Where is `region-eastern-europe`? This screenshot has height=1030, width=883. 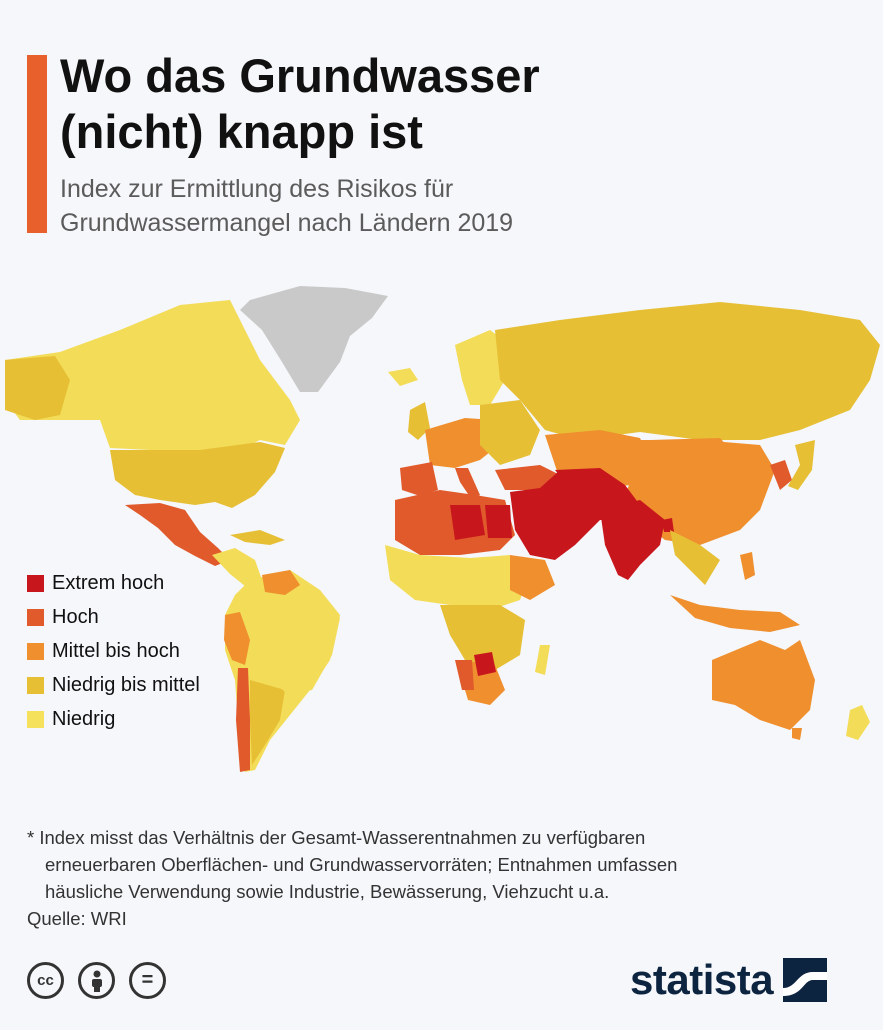
region-eastern-europe is located at coordinates (510, 432).